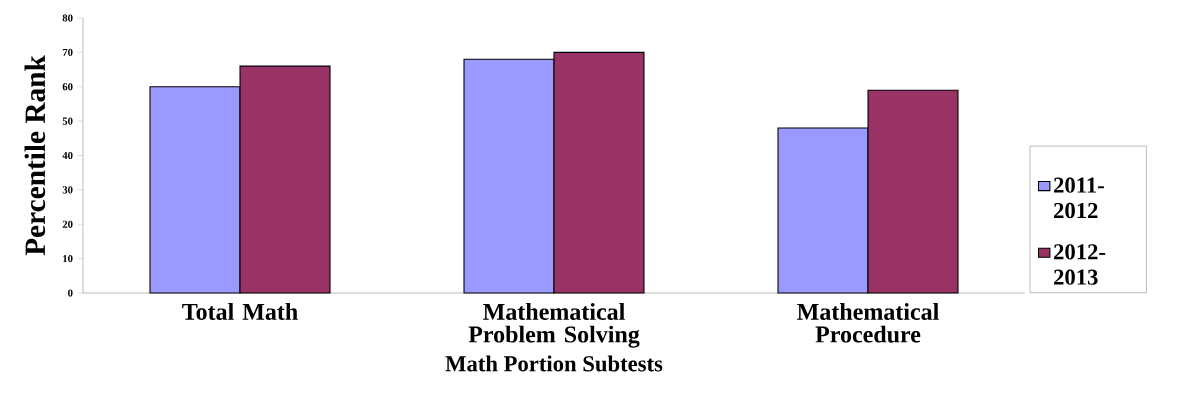 This screenshot has height=402, width=1191. I want to click on y-tick-label: 60, so click(67, 87).